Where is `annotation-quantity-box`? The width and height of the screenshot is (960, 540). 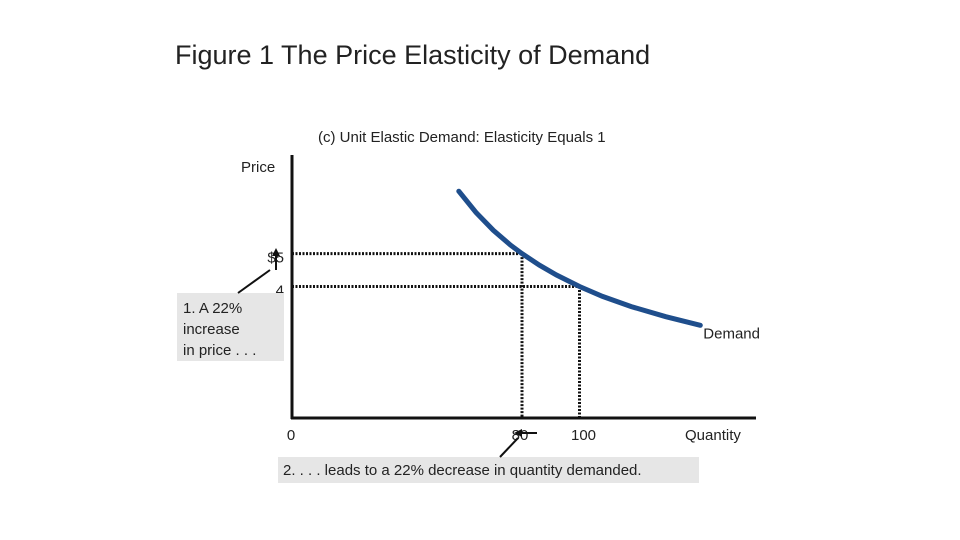 annotation-quantity-box is located at coordinates (488, 470).